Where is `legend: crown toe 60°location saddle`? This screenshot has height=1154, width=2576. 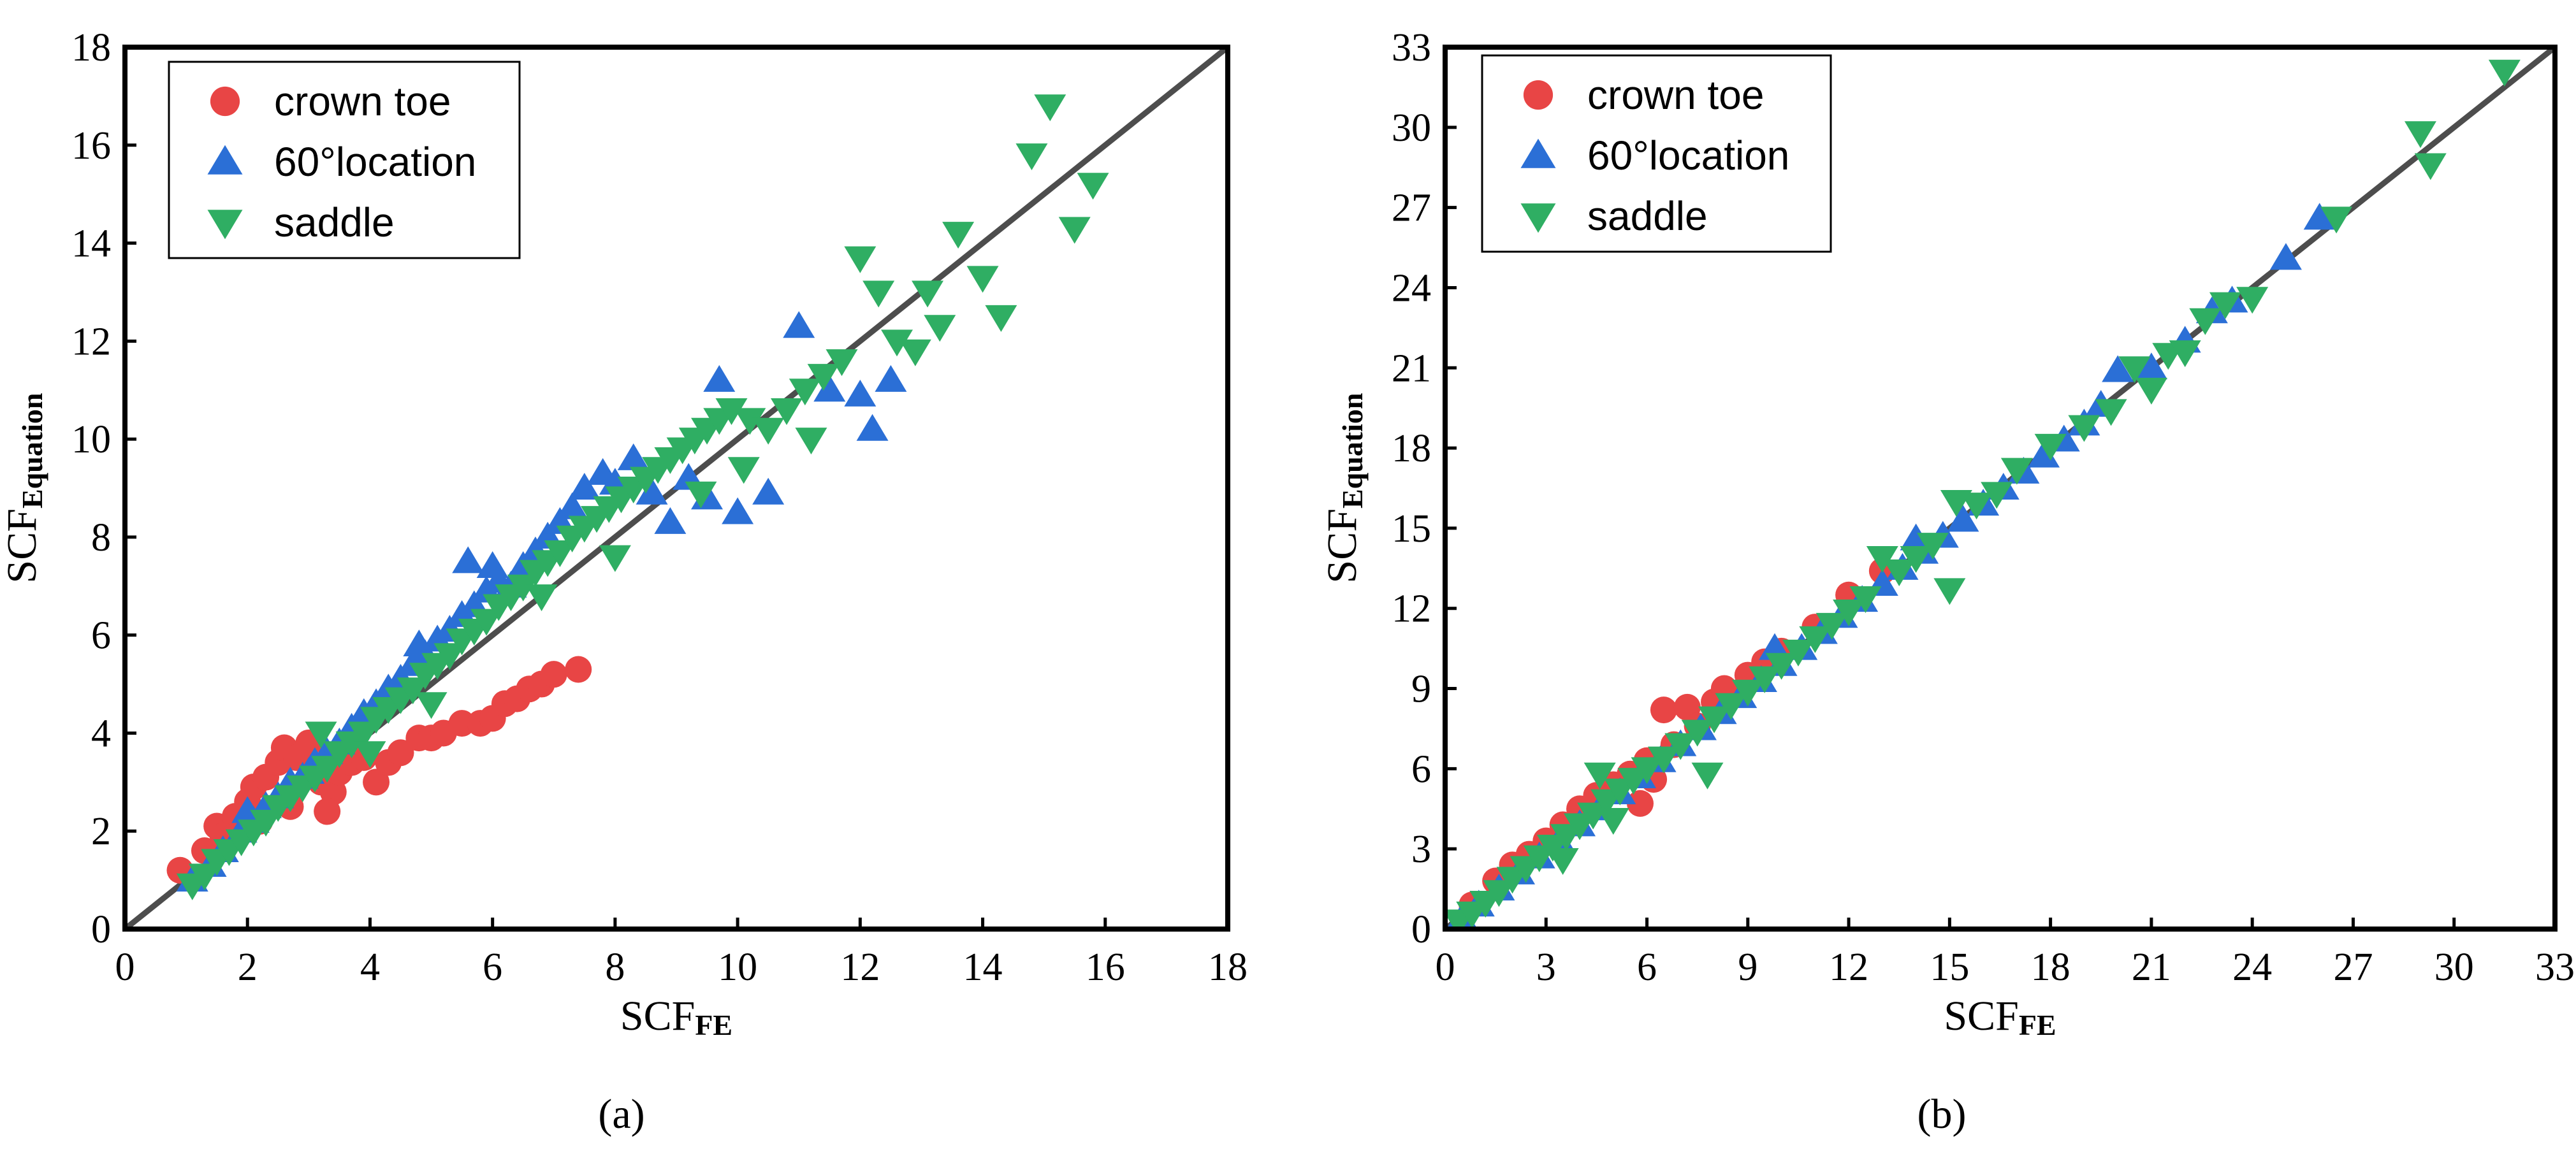 legend: crown toe 60°location saddle is located at coordinates (1656, 153).